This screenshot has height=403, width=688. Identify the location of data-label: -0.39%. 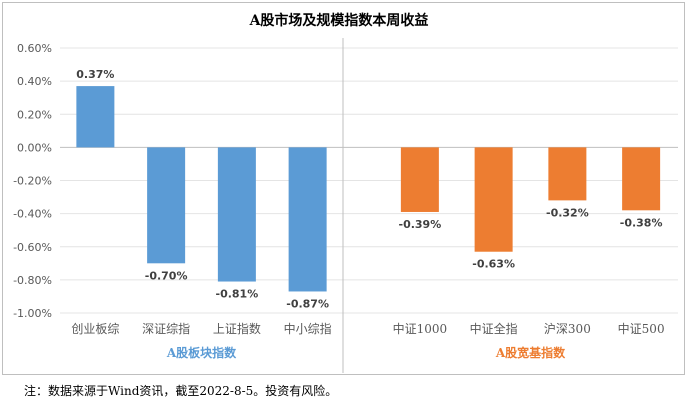
(420, 224).